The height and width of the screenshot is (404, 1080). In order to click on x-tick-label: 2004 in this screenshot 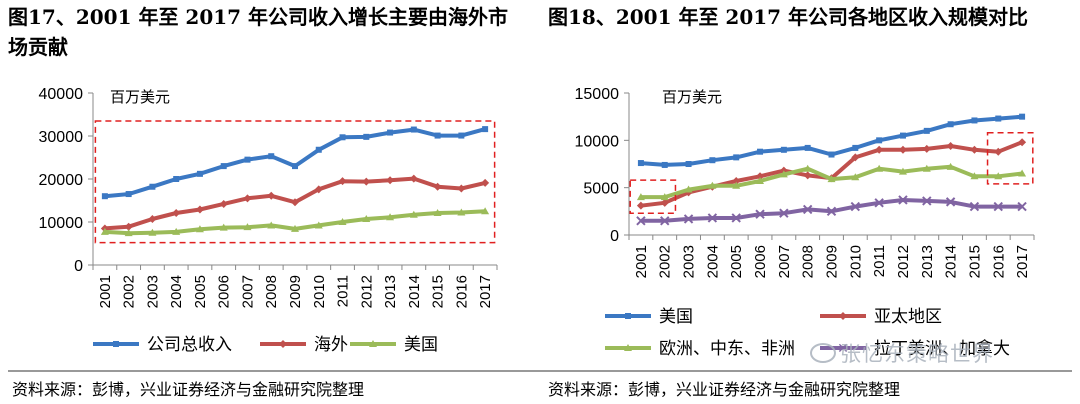, I will do `click(712, 261)`.